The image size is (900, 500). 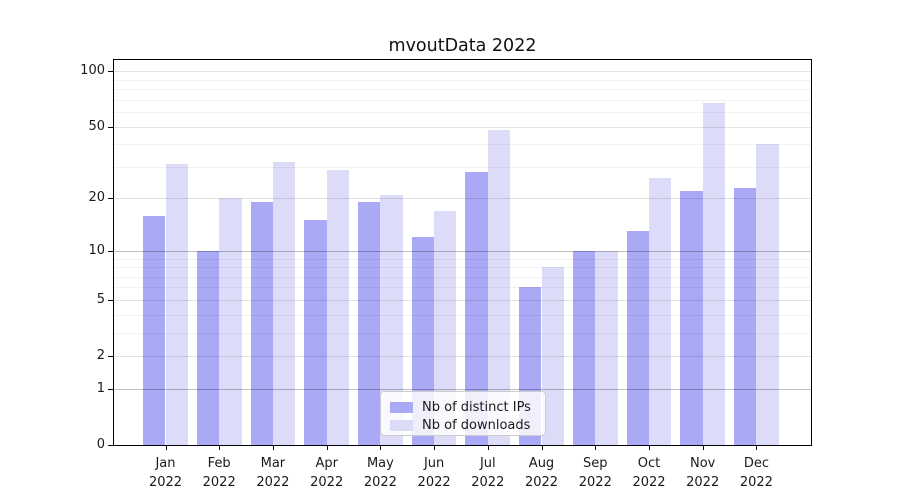 I want to click on bar-nb-of-downloads-sep-2022, so click(x=606, y=347).